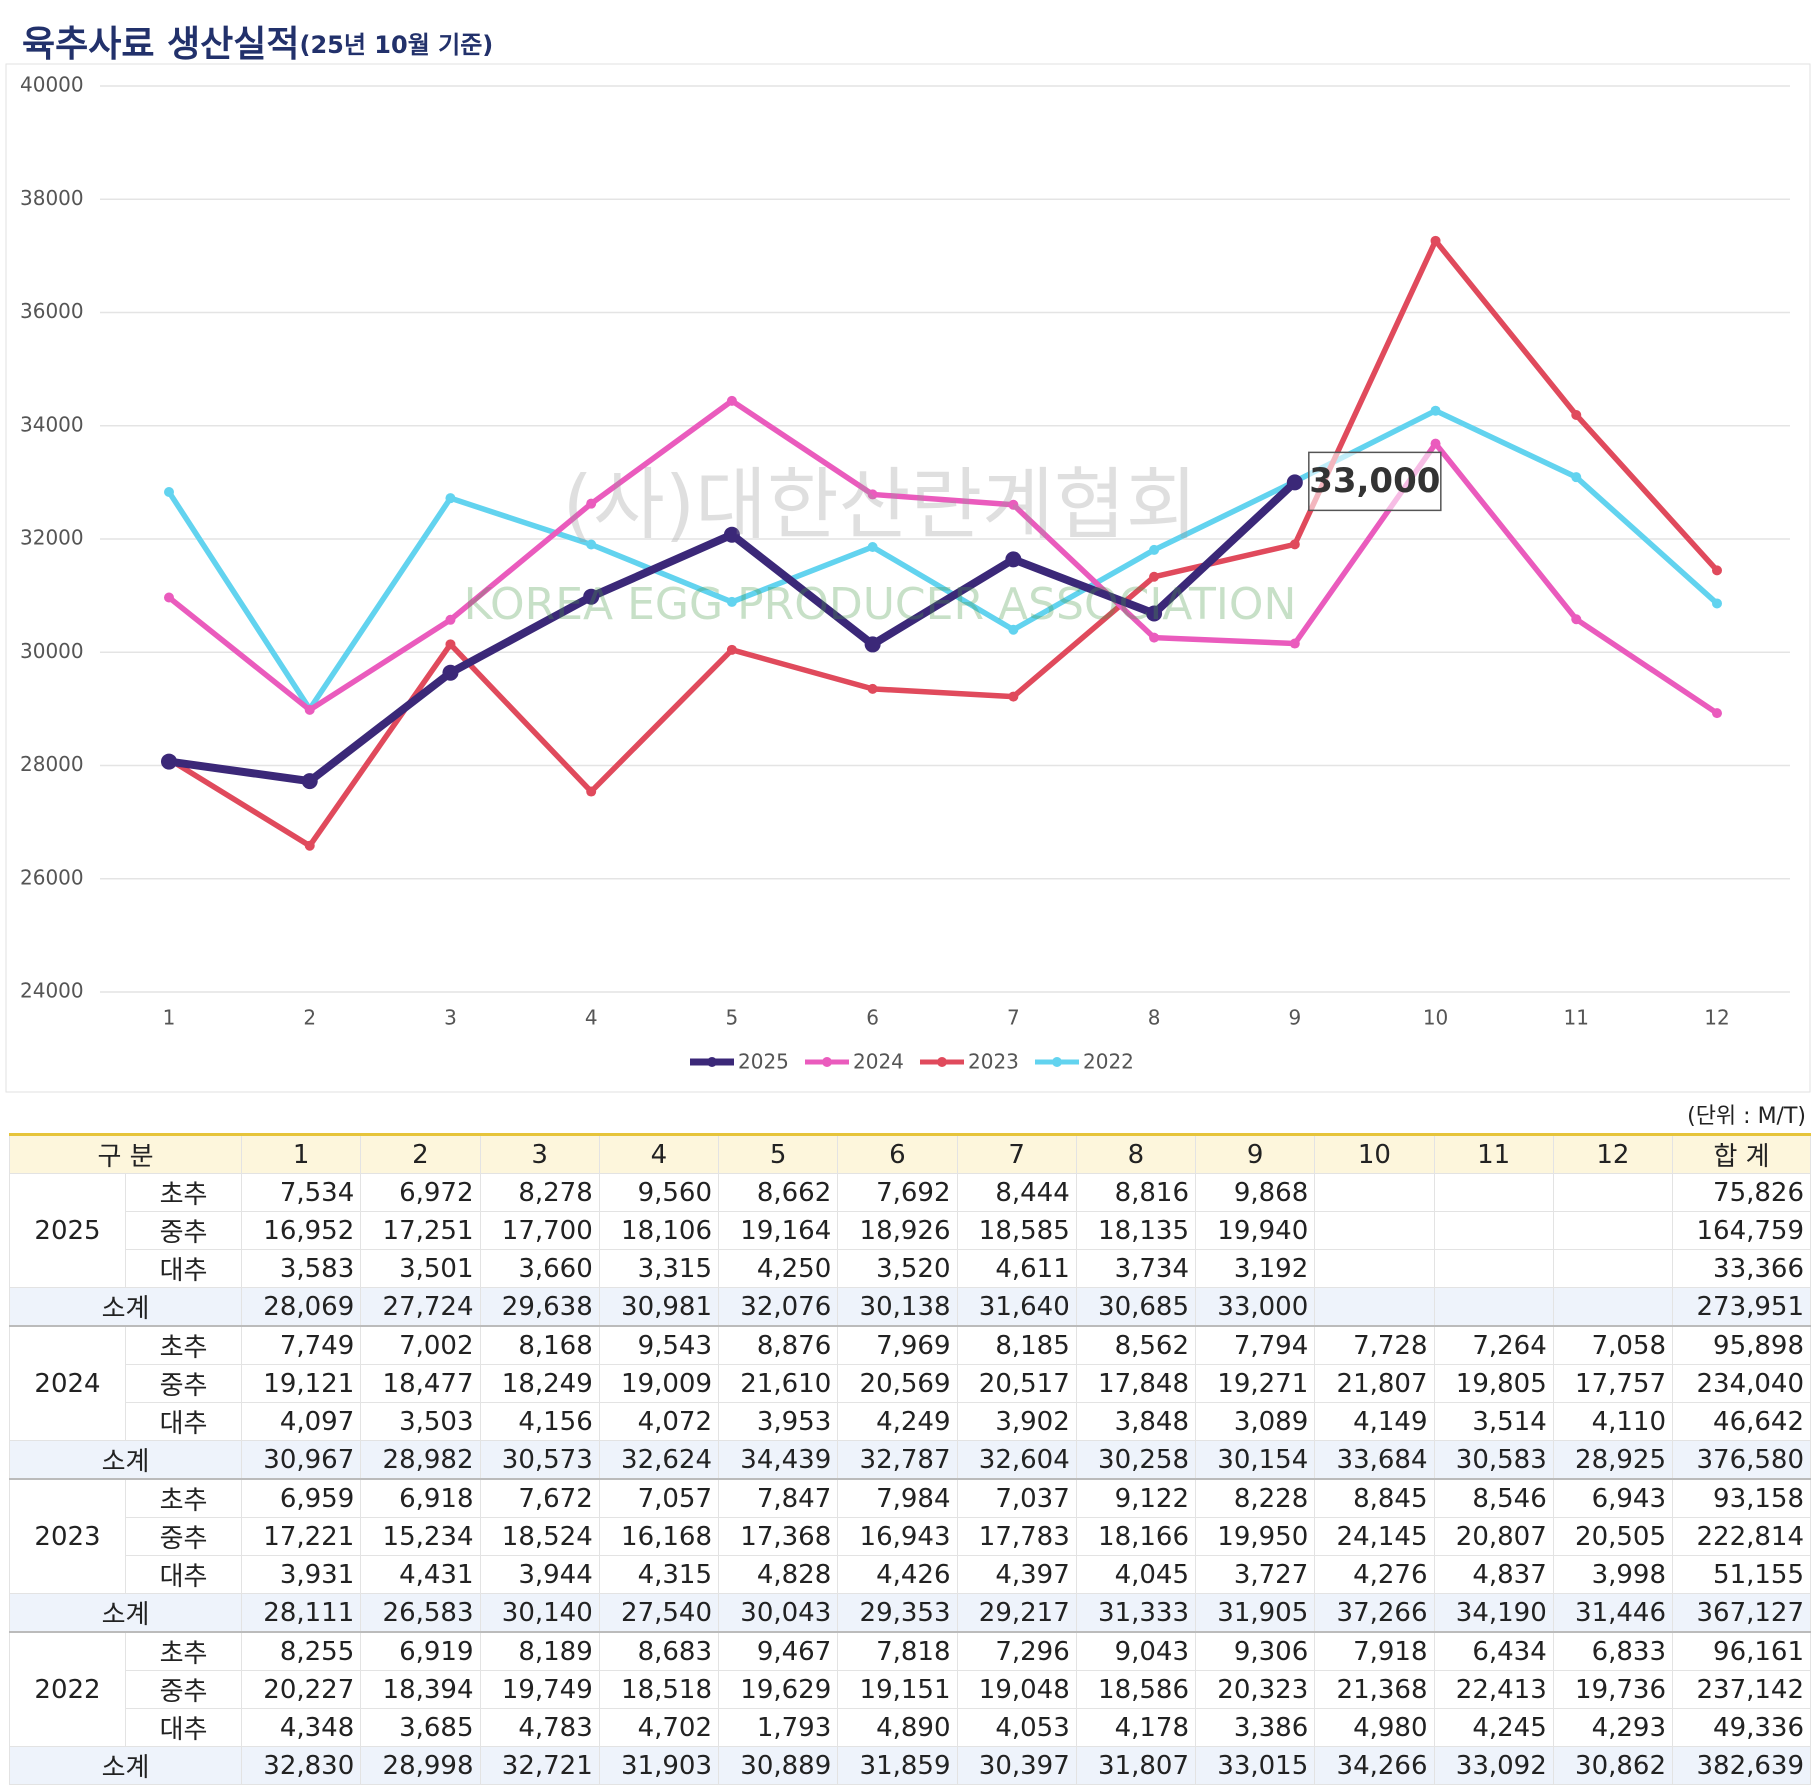 The width and height of the screenshot is (1820, 1785). What do you see at coordinates (1742, 1727) in the screenshot?
I see `cell: 49,336` at bounding box center [1742, 1727].